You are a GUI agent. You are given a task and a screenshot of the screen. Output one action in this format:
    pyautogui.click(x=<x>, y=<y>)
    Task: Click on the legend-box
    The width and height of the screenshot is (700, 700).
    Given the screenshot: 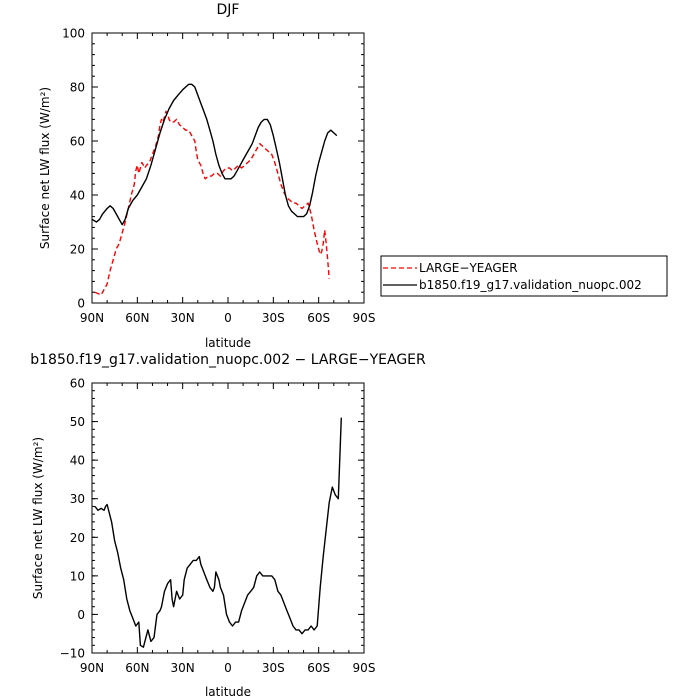 What is the action you would take?
    pyautogui.click(x=524, y=276)
    